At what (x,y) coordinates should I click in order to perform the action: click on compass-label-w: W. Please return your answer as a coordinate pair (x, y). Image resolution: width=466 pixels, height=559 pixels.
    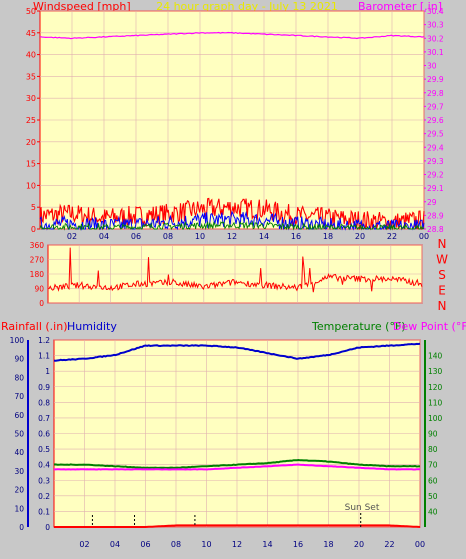
    Looking at the image, I should click on (442, 260).